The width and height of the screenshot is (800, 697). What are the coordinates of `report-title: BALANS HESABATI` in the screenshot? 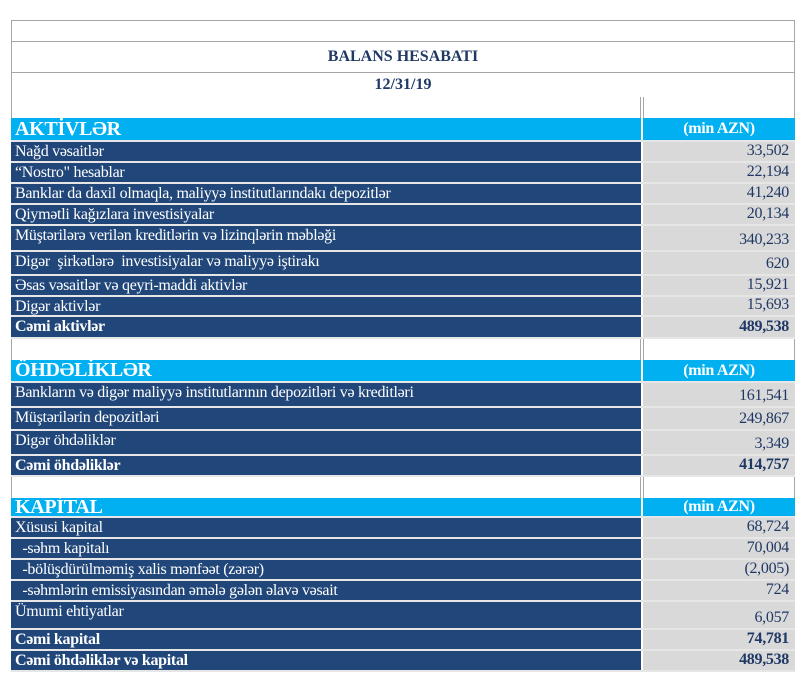 It's located at (403, 56).